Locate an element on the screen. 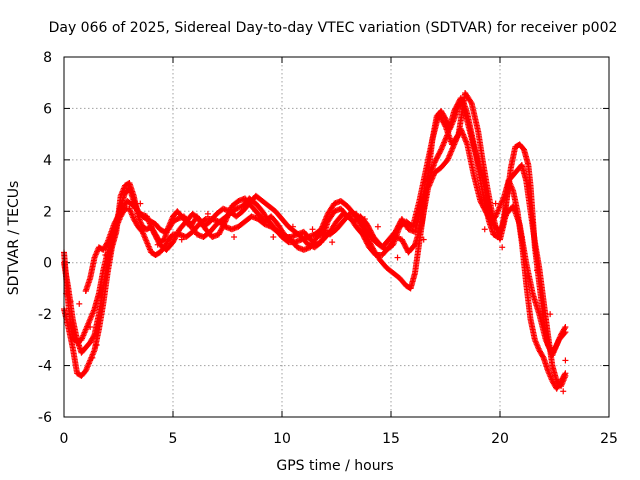  y-tick-label: 6 is located at coordinates (47, 109).